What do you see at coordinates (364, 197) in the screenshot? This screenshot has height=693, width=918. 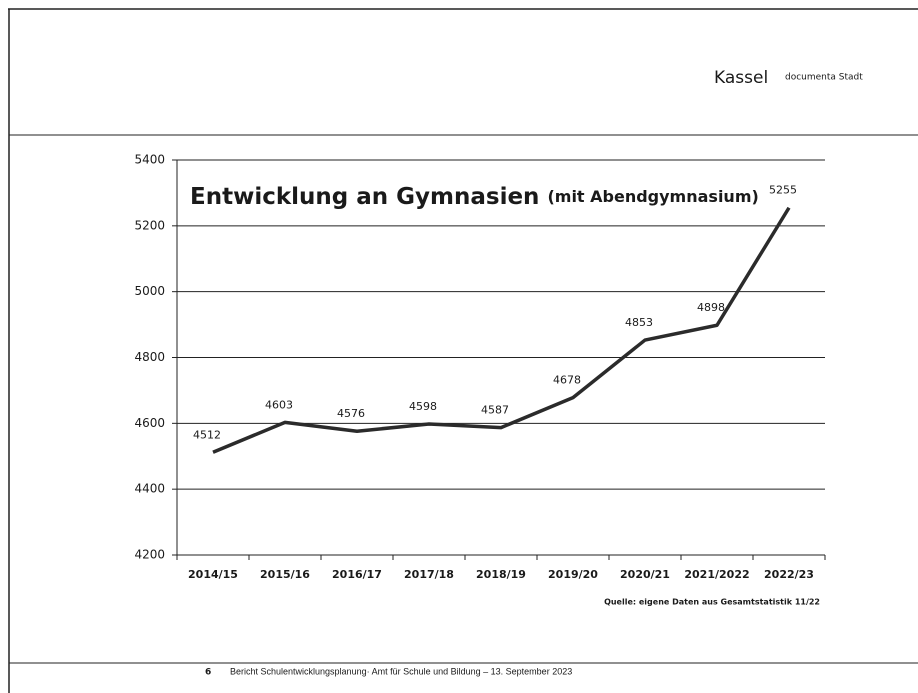 I see `chart-title-main: Entwicklung an Gymnasien` at bounding box center [364, 197].